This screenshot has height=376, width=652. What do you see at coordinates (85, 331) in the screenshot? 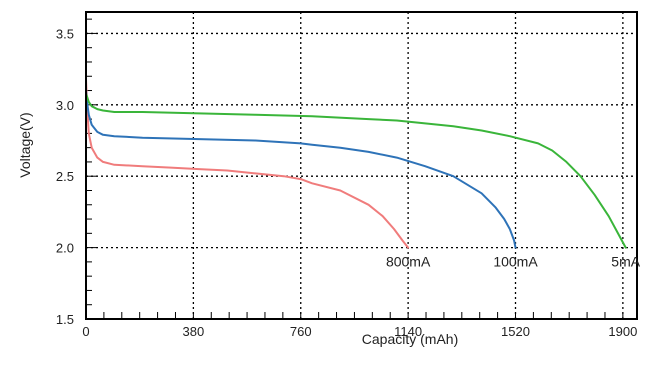
I see `x-tick-label-0: 0` at bounding box center [85, 331].